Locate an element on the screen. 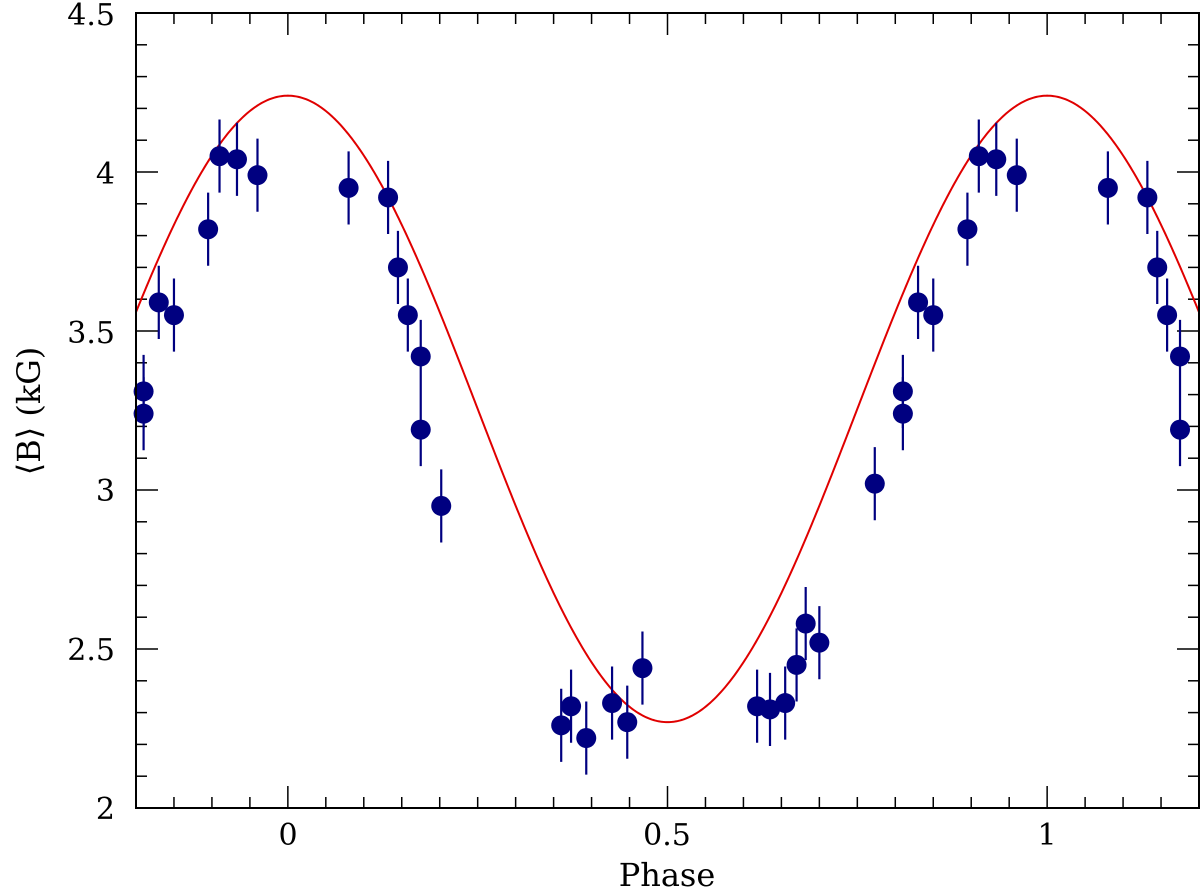 The image size is (1200, 891). y-axis-label: ⟨B⟩ (kG) is located at coordinates (29, 411).